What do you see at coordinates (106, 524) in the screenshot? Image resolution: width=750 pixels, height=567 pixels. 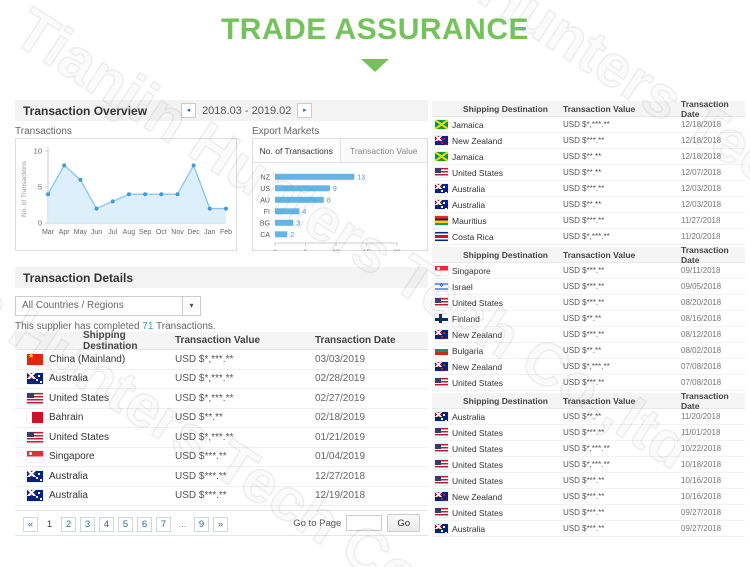 I see `page-button-4: 4` at bounding box center [106, 524].